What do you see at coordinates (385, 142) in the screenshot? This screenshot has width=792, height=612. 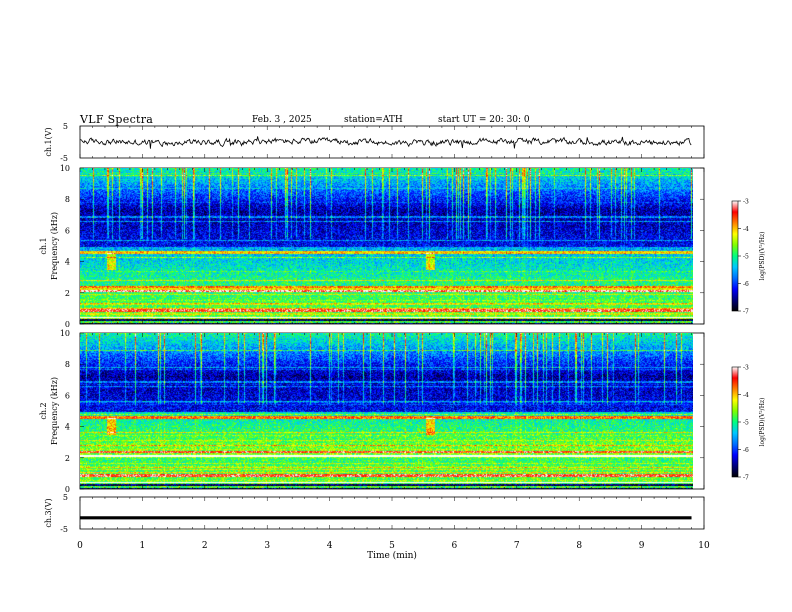 I see `ch1-waveform-line` at bounding box center [385, 142].